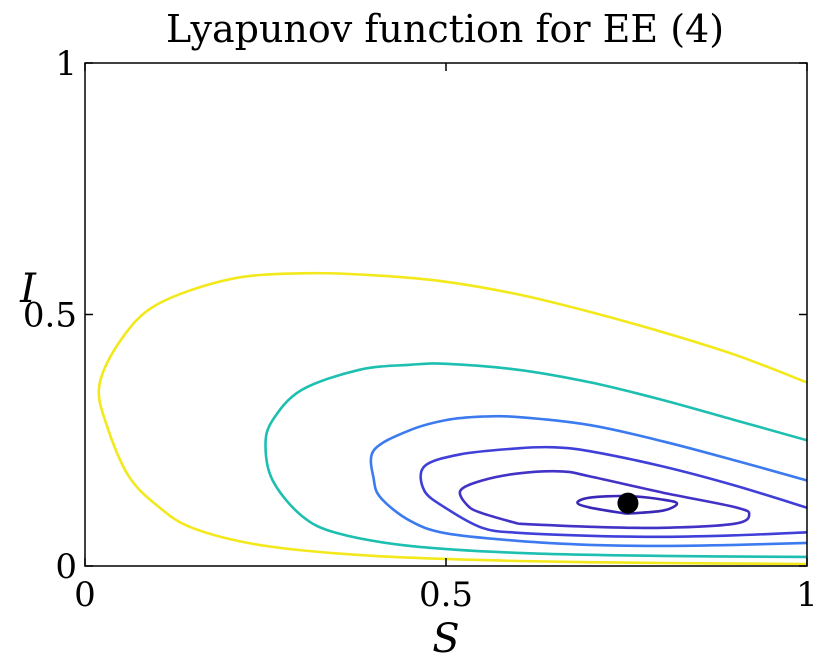  I want to click on y-axis-label: I, so click(28, 289).